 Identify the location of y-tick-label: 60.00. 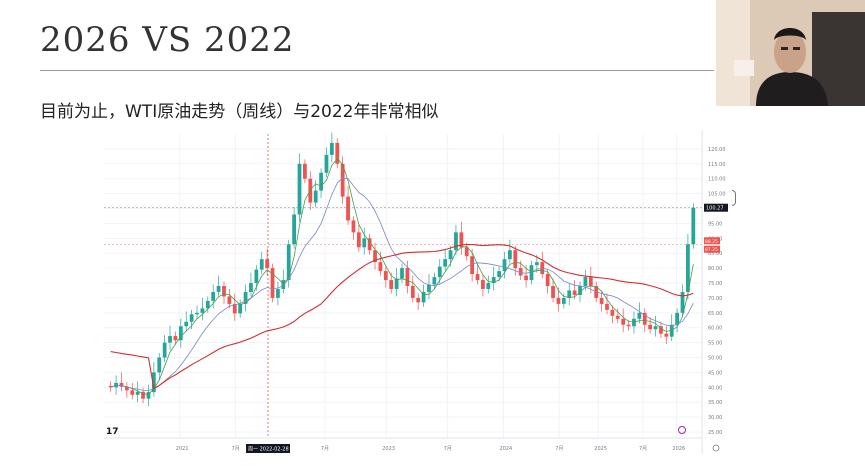
(715, 329).